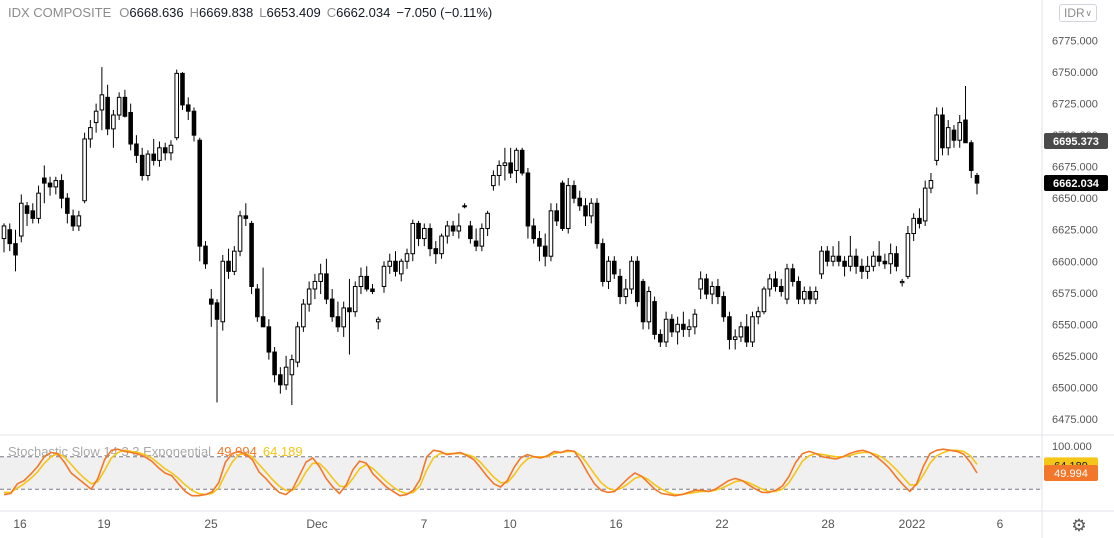  What do you see at coordinates (1074, 13) in the screenshot?
I see `currency-label: IDR` at bounding box center [1074, 13].